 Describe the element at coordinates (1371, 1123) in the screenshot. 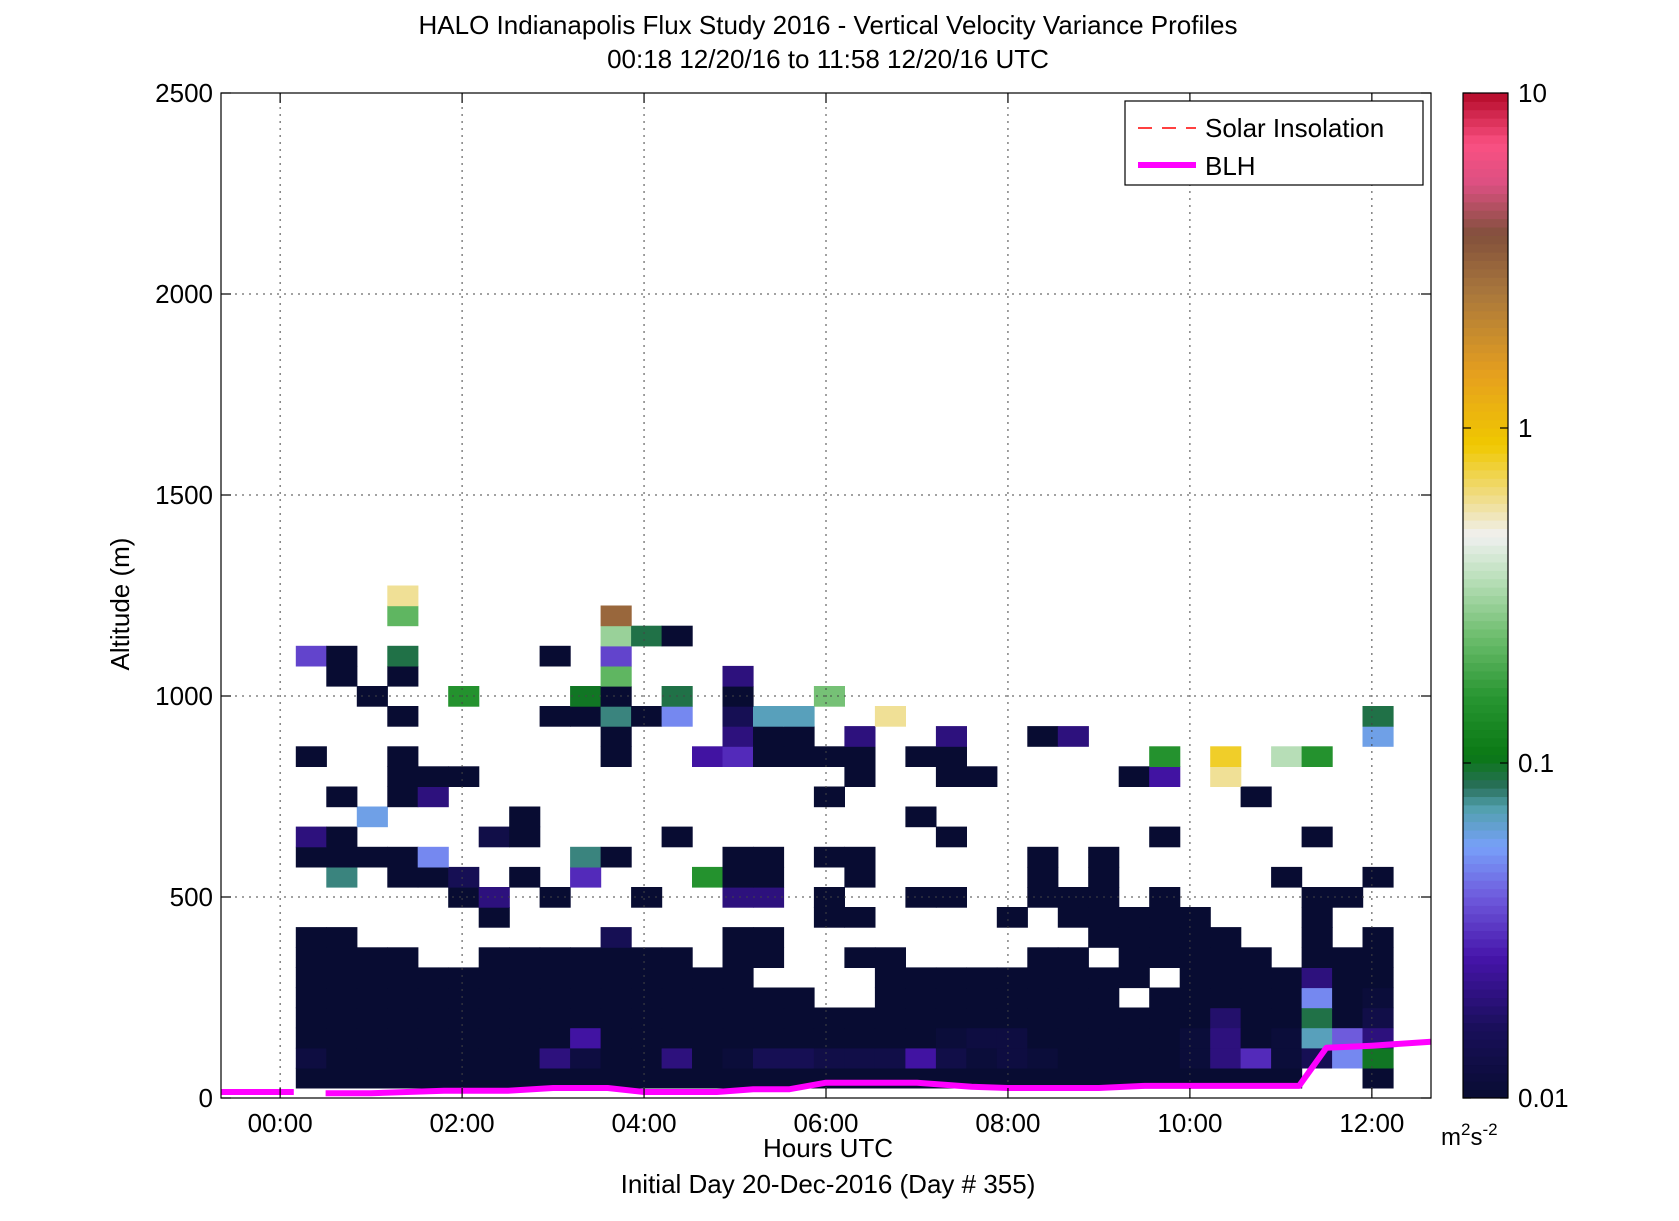

I see `x-tick-label: 12:00` at that location.